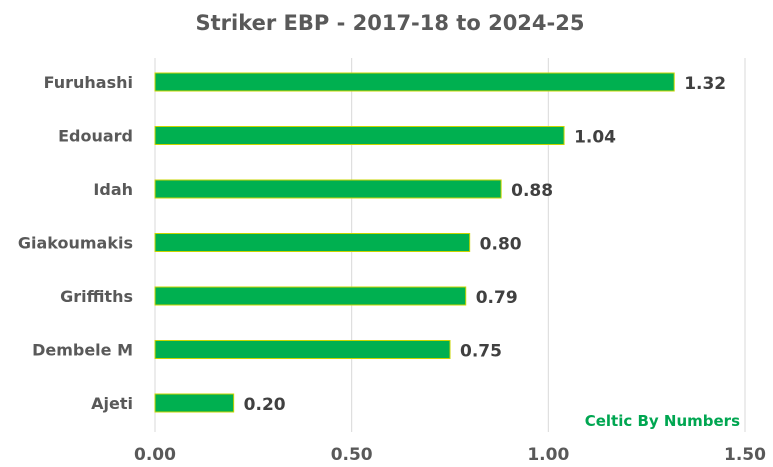 This screenshot has height=467, width=773. I want to click on x-tick-label: 1.00, so click(548, 455).